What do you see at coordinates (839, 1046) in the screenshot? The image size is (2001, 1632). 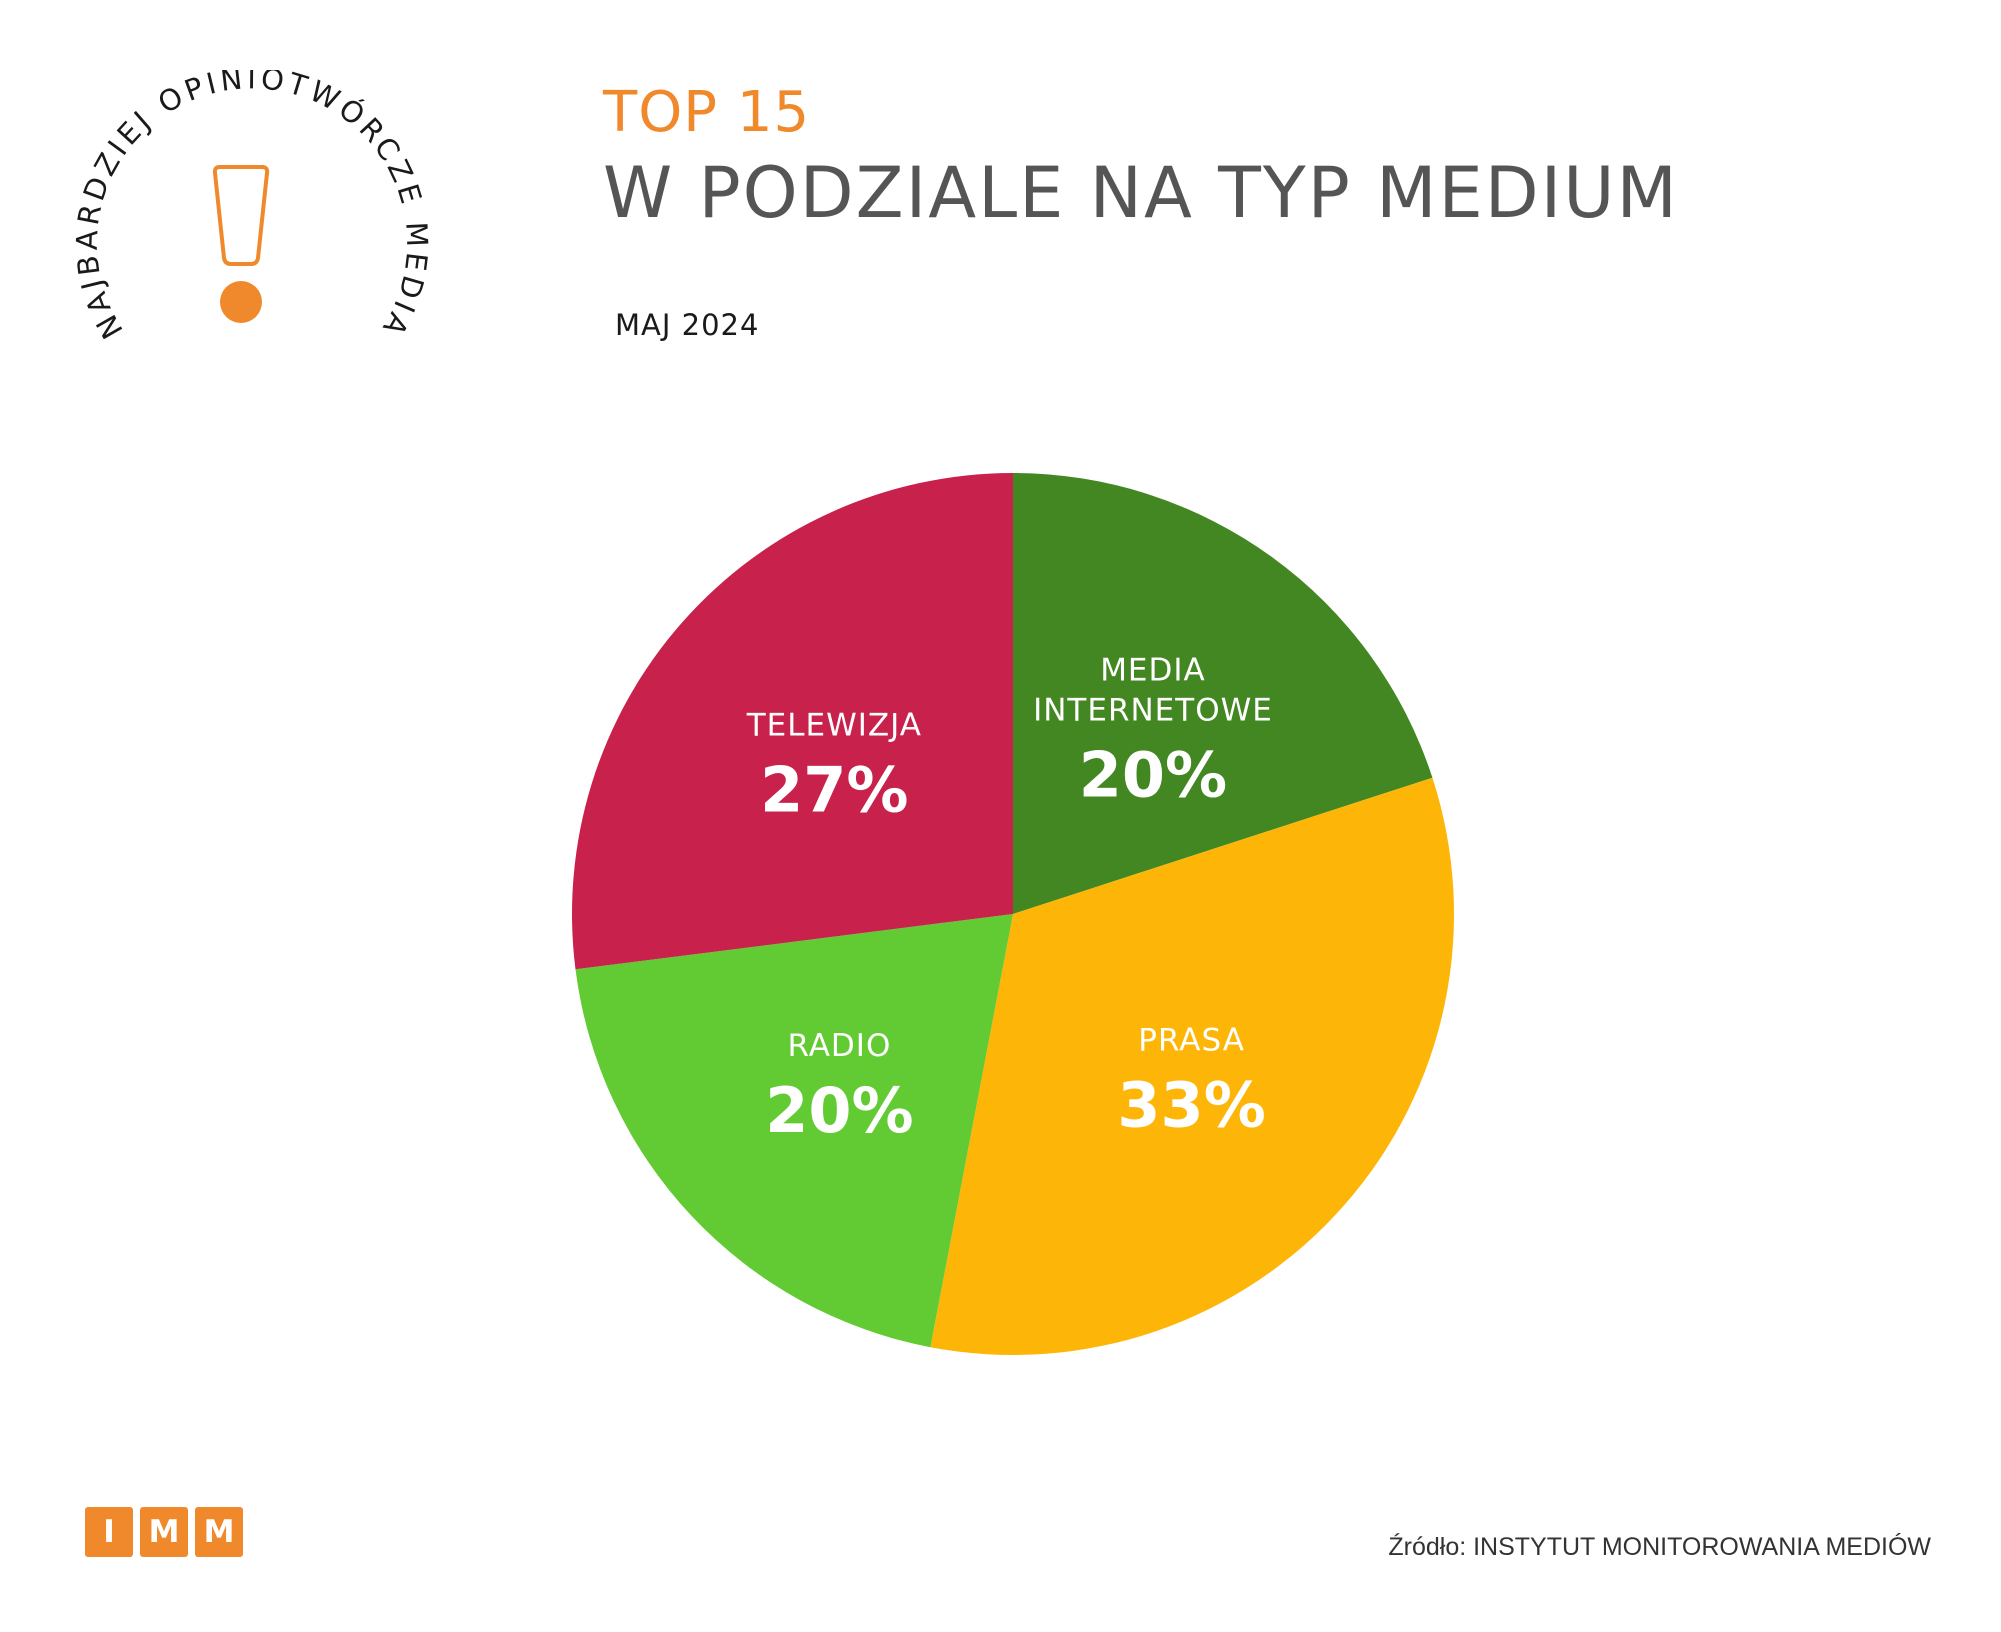 I see `slice-label: RADIO` at bounding box center [839, 1046].